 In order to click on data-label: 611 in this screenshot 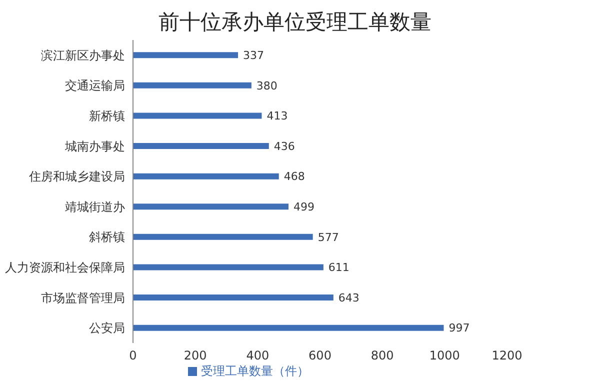, I will do `click(339, 267)`.